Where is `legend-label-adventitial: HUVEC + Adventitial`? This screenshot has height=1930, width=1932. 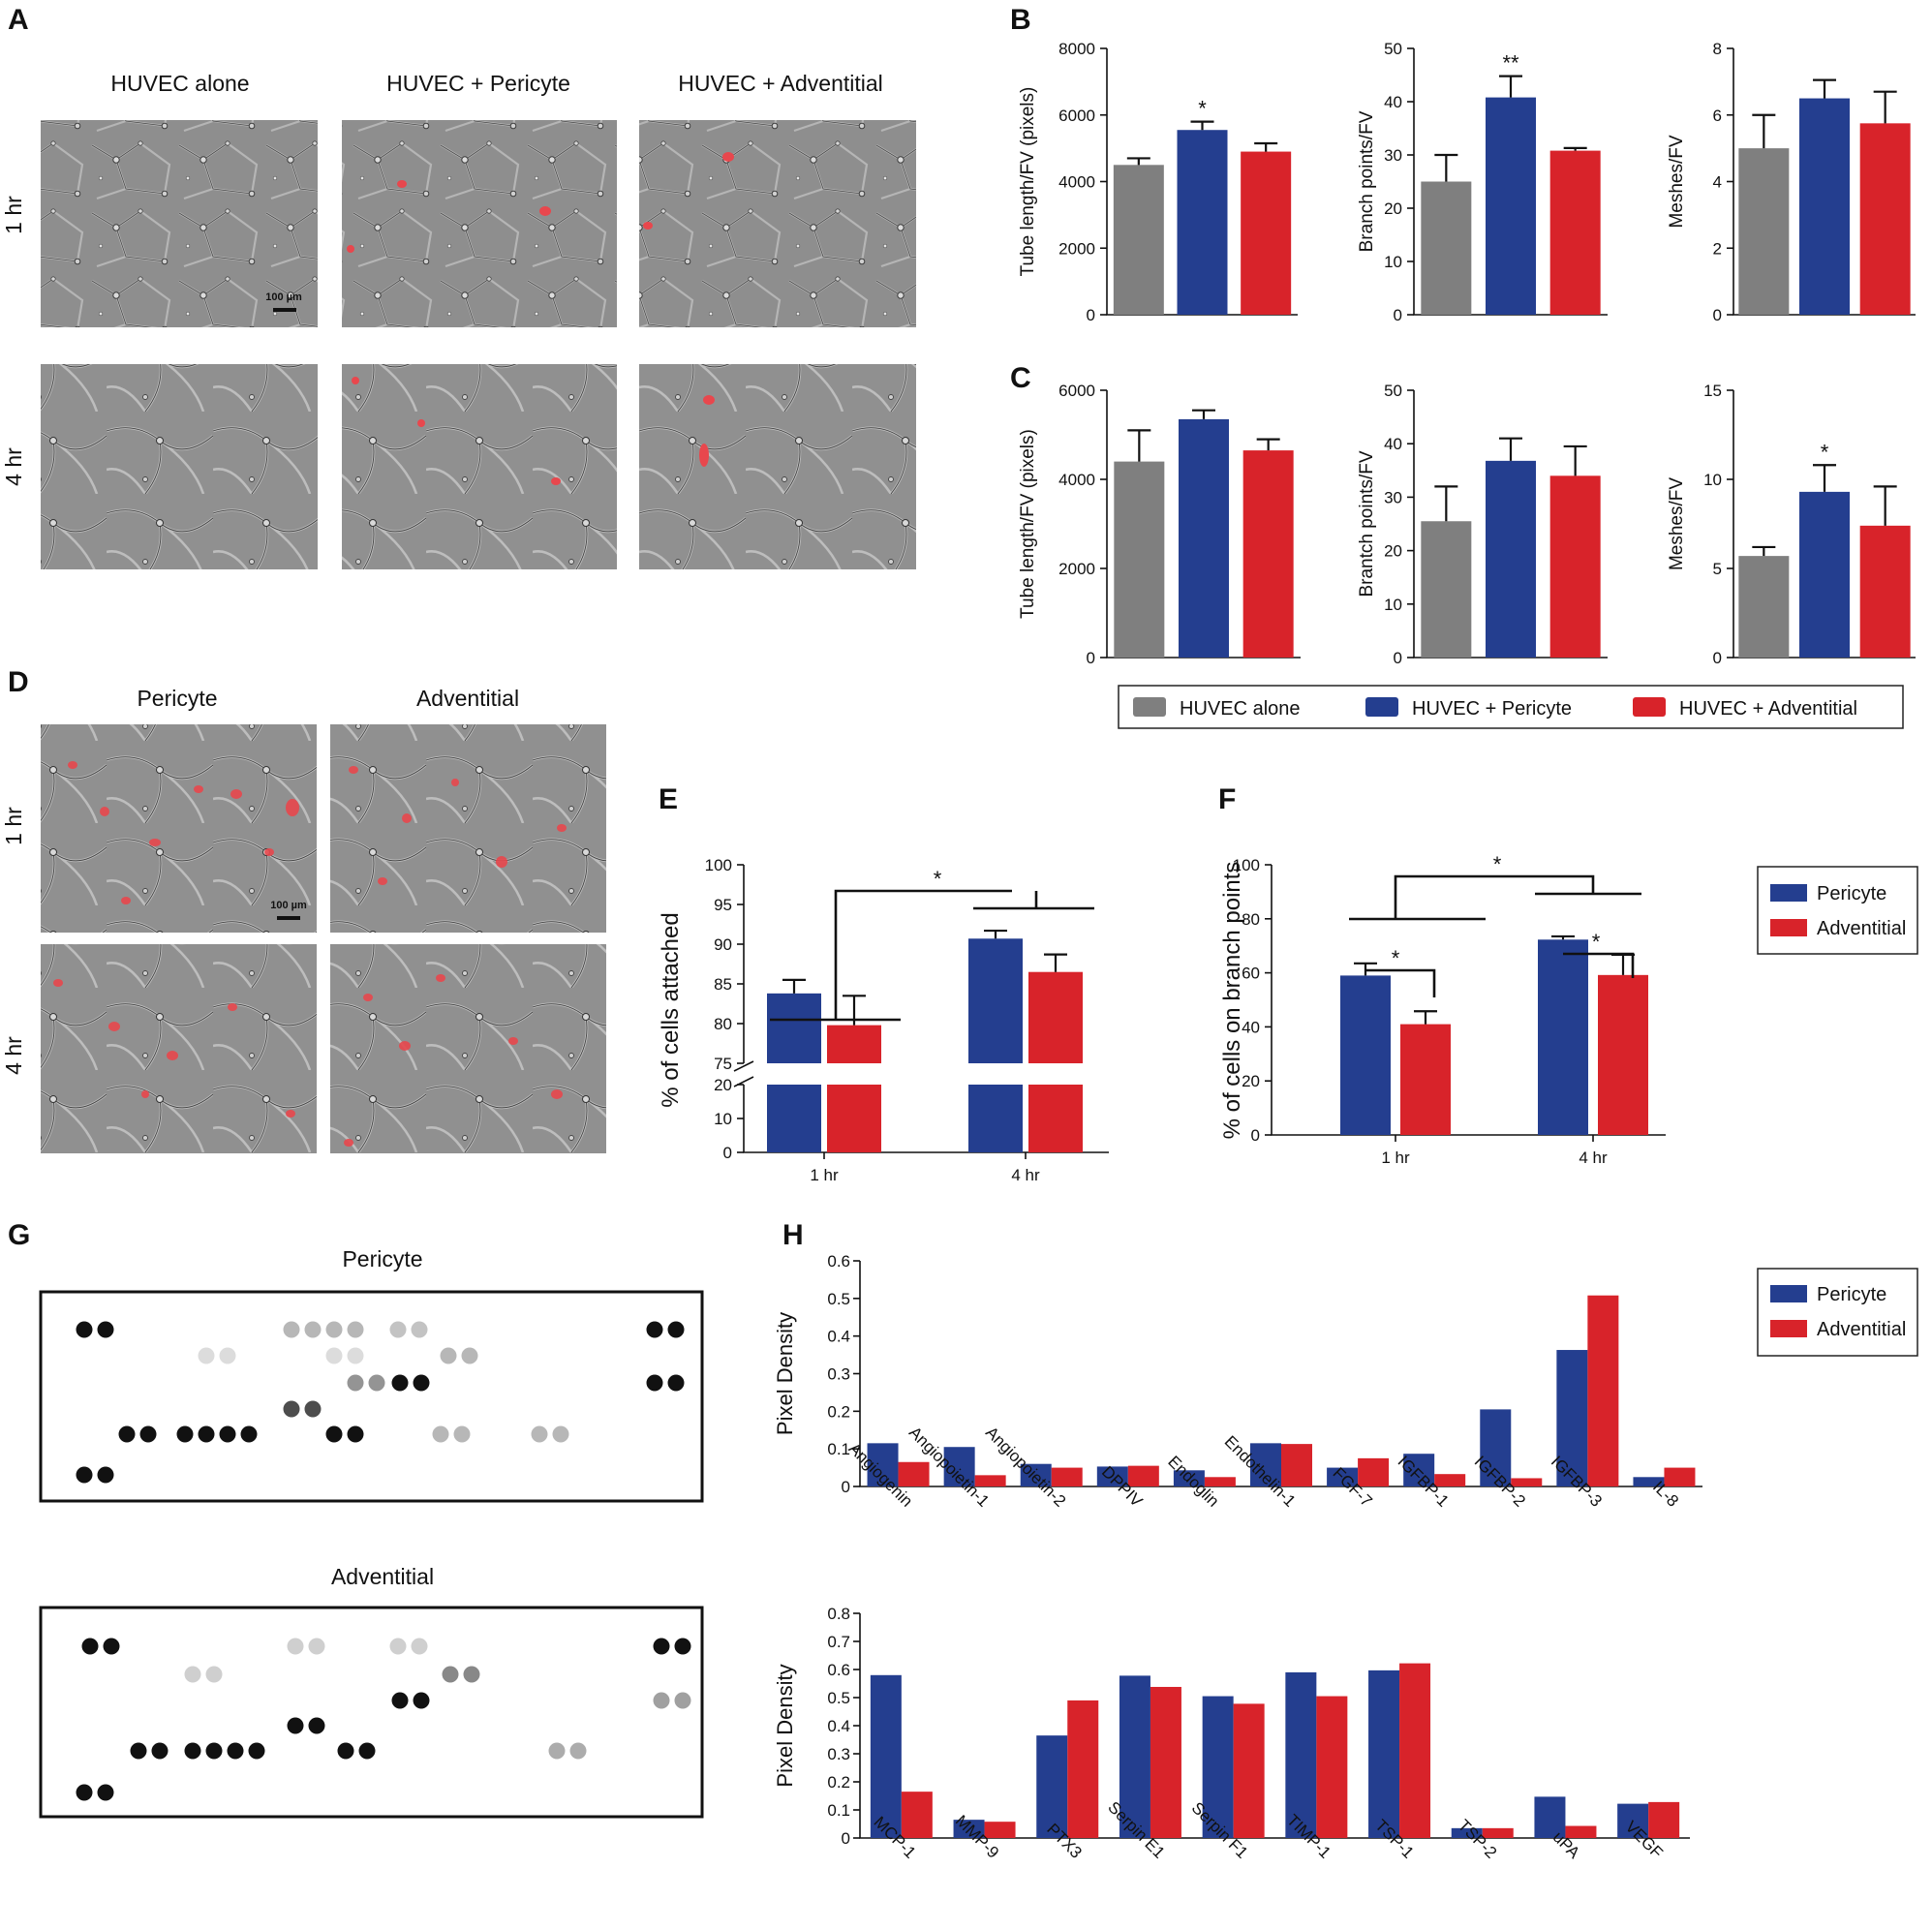 legend-label-adventitial: HUVEC + Adventitial is located at coordinates (1768, 709).